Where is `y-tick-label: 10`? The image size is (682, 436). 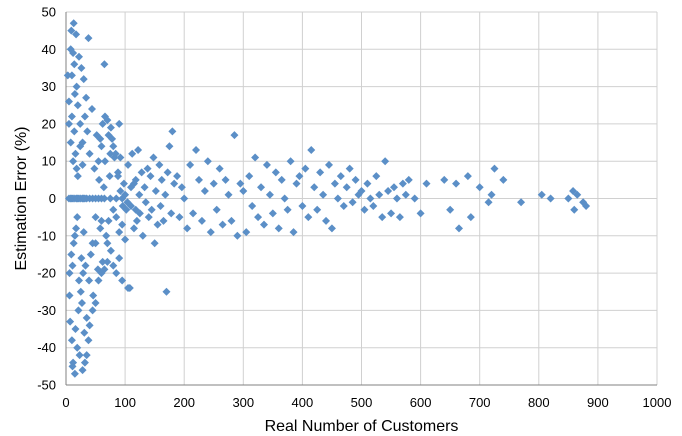 y-tick-label: 10 is located at coordinates (49, 161).